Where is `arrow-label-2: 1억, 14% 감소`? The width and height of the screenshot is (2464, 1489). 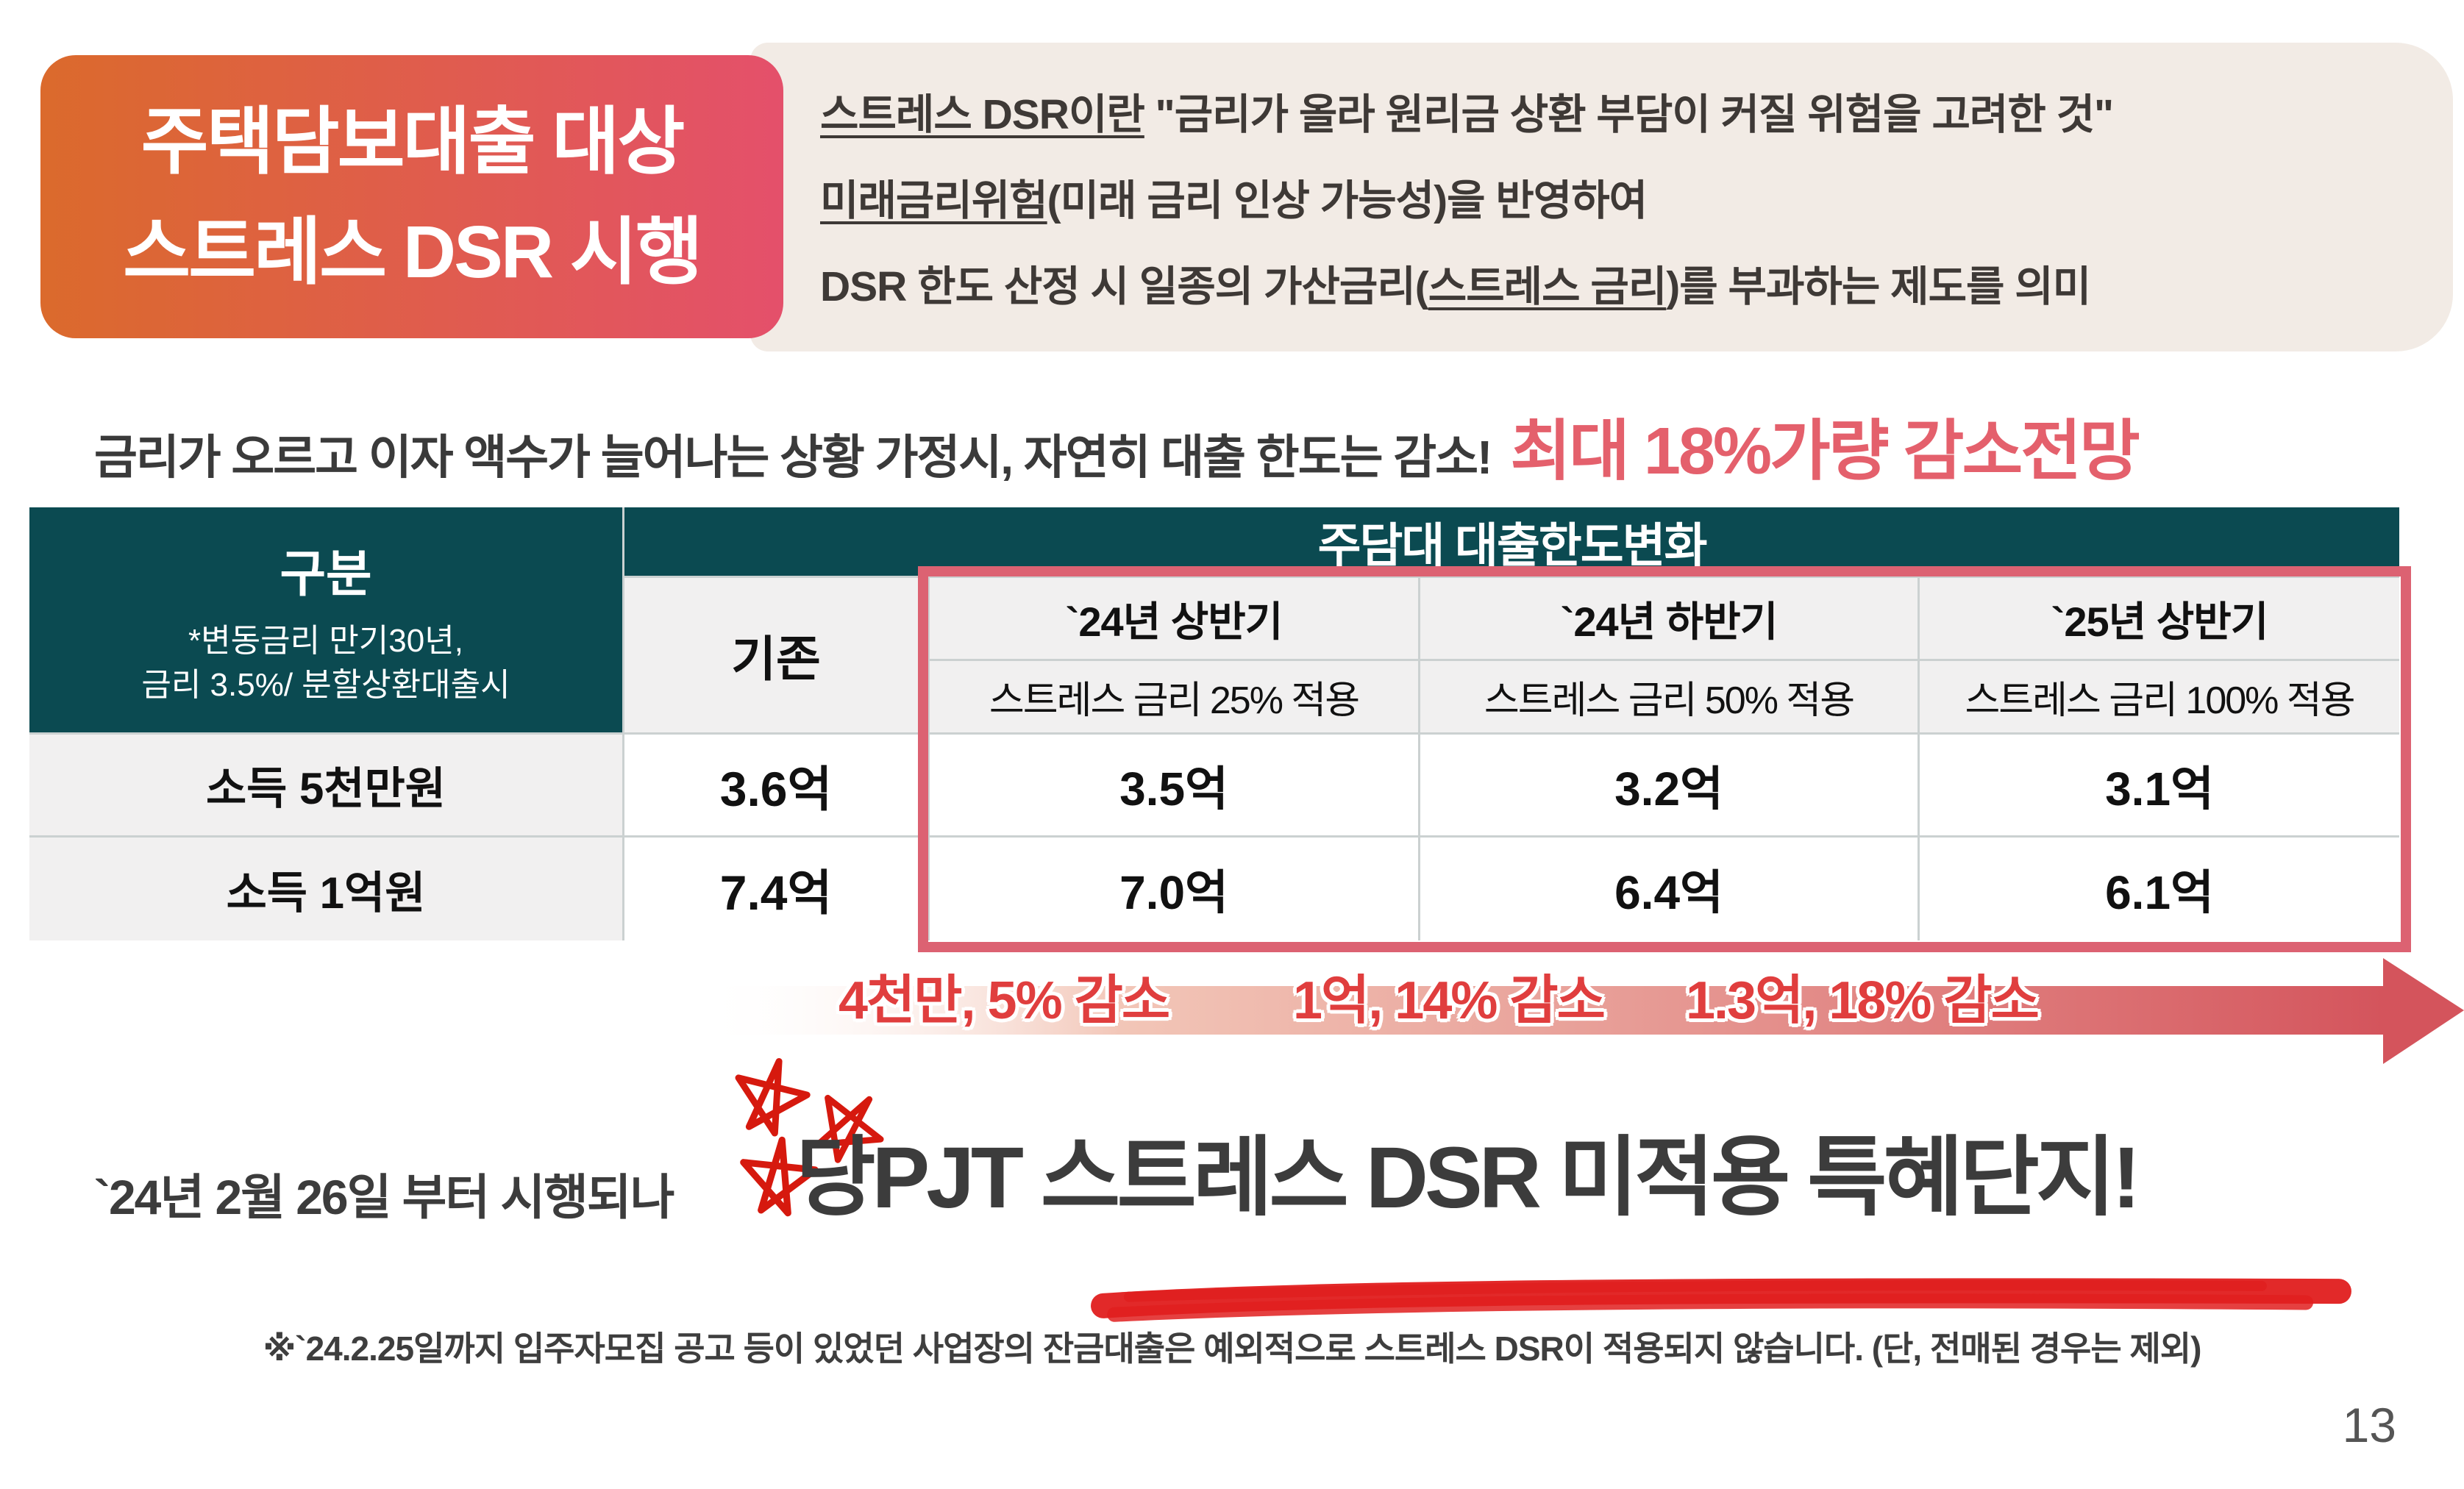
arrow-label-2: 1억, 14% 감소 is located at coordinates (1449, 1001).